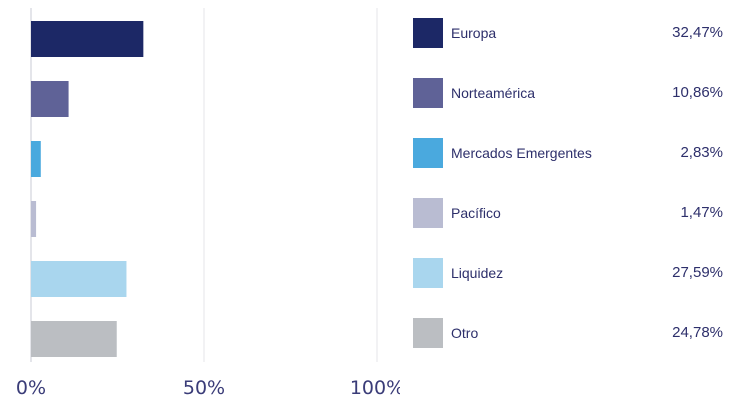 This screenshot has width=739, height=401. I want to click on legend-value: 1,47%, so click(701, 212).